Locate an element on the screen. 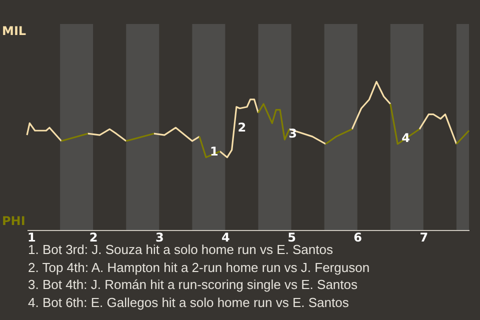  text: 2. Top 4th: A. Hampton hit a 2-run home run vs J. Ferguson is located at coordinates (199, 267).